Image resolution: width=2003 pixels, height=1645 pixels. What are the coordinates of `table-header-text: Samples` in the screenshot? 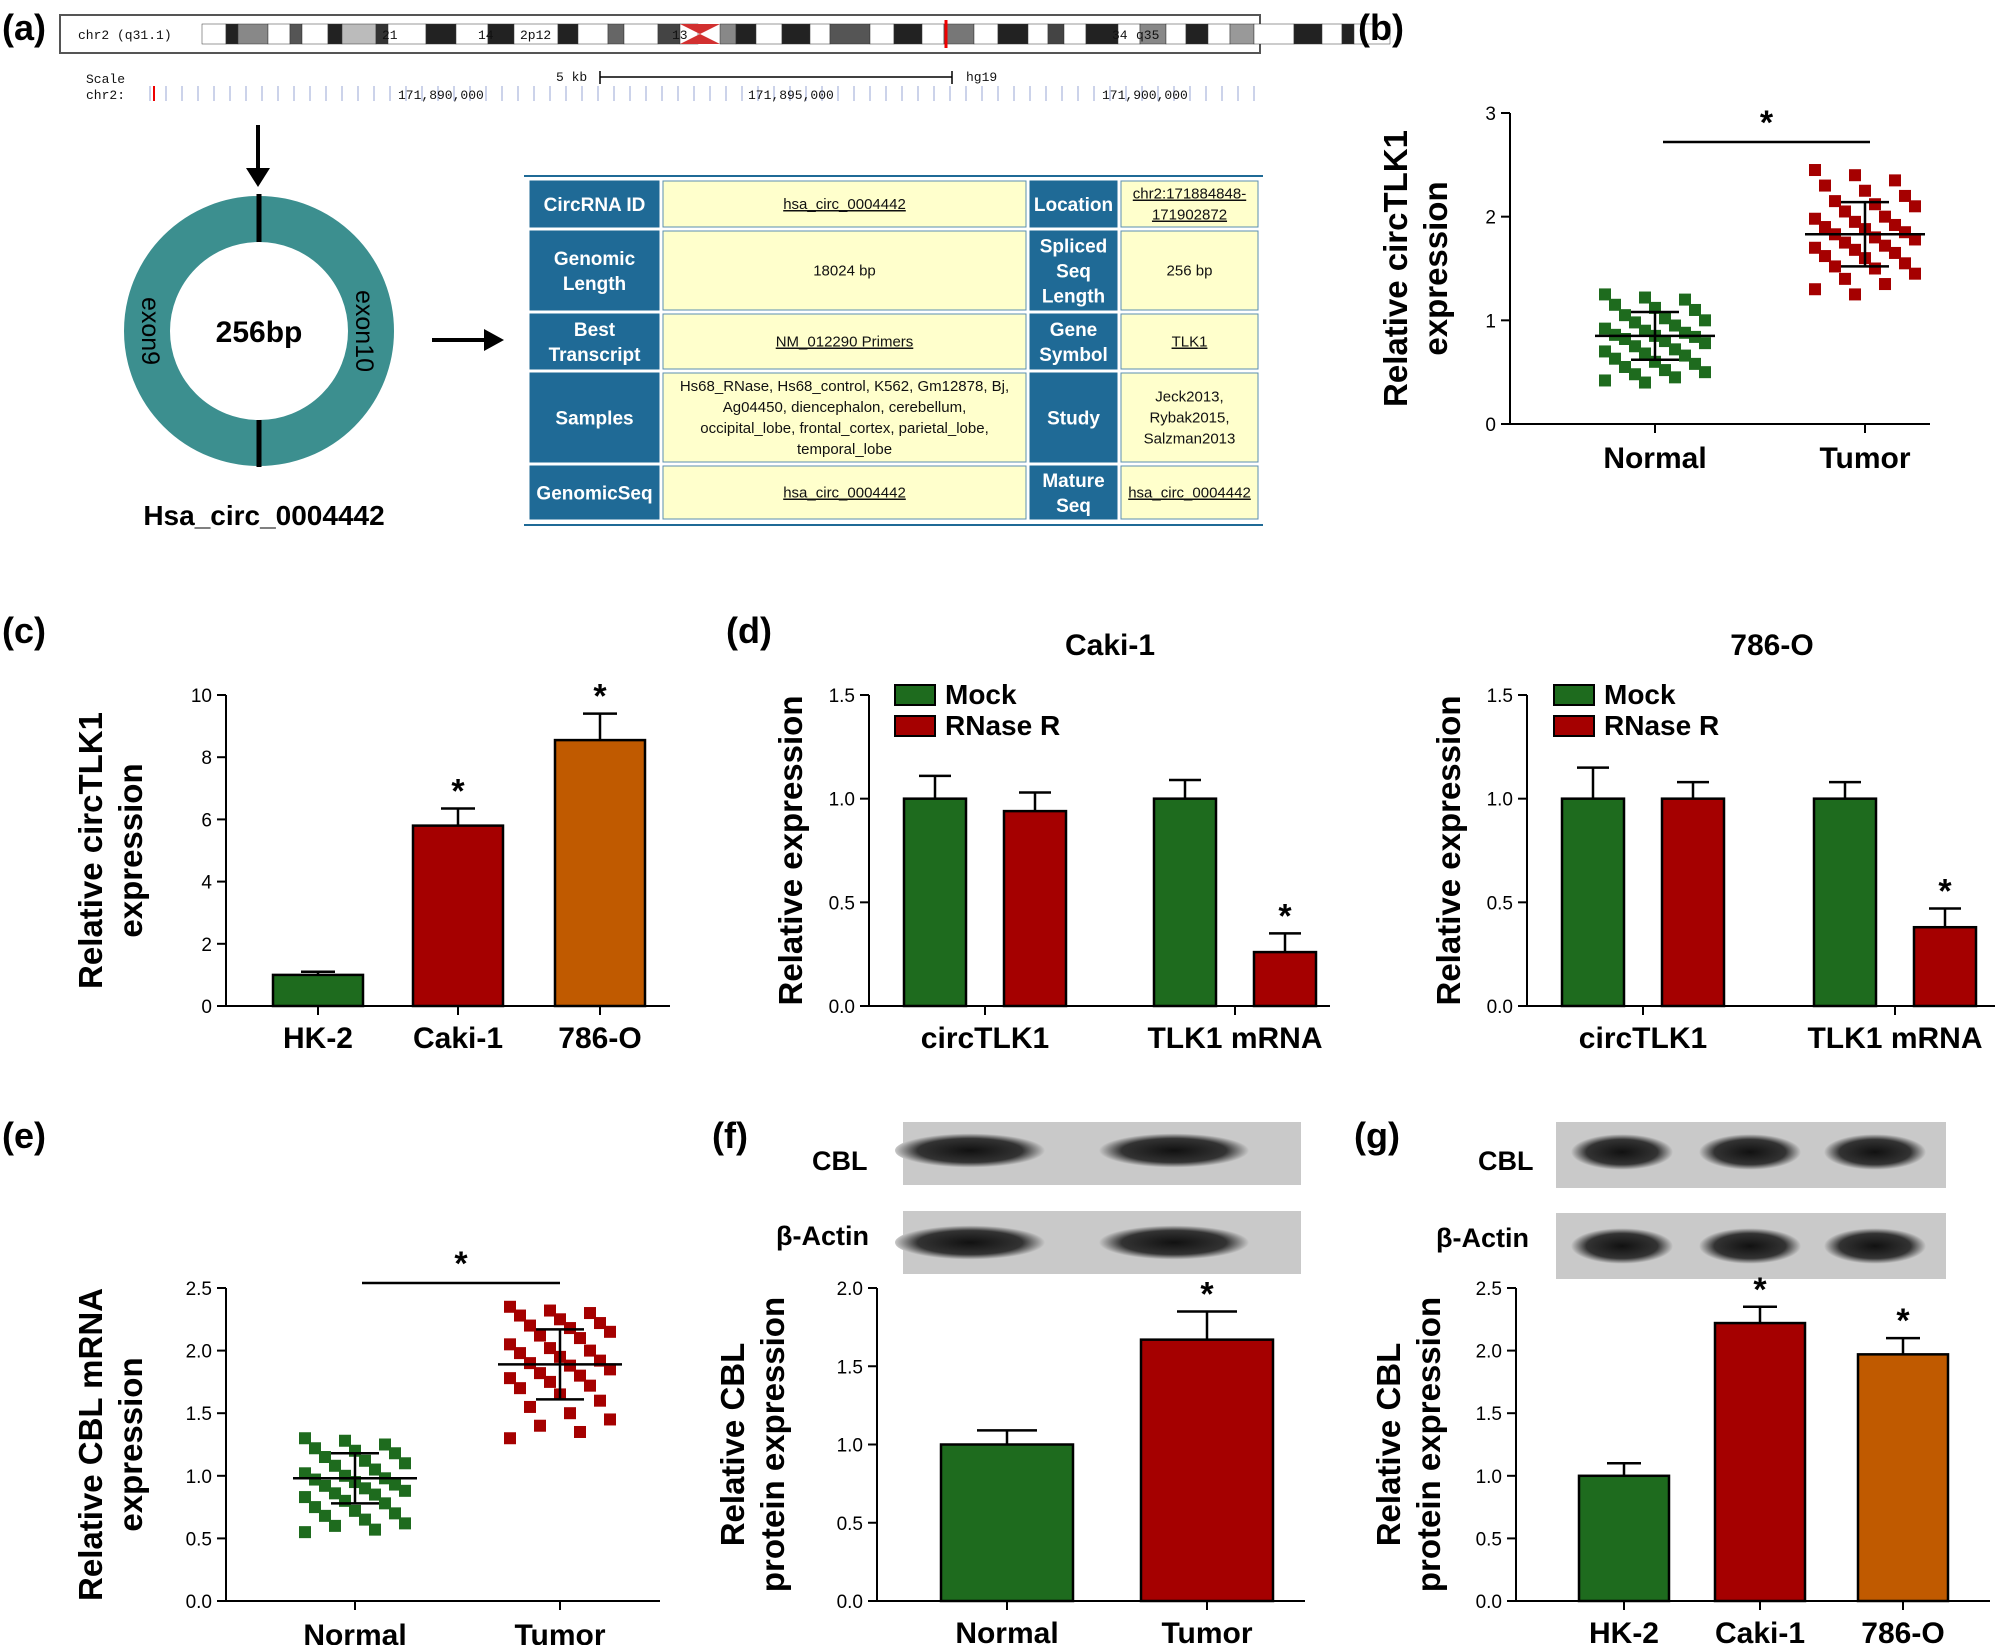 It's located at (594, 419).